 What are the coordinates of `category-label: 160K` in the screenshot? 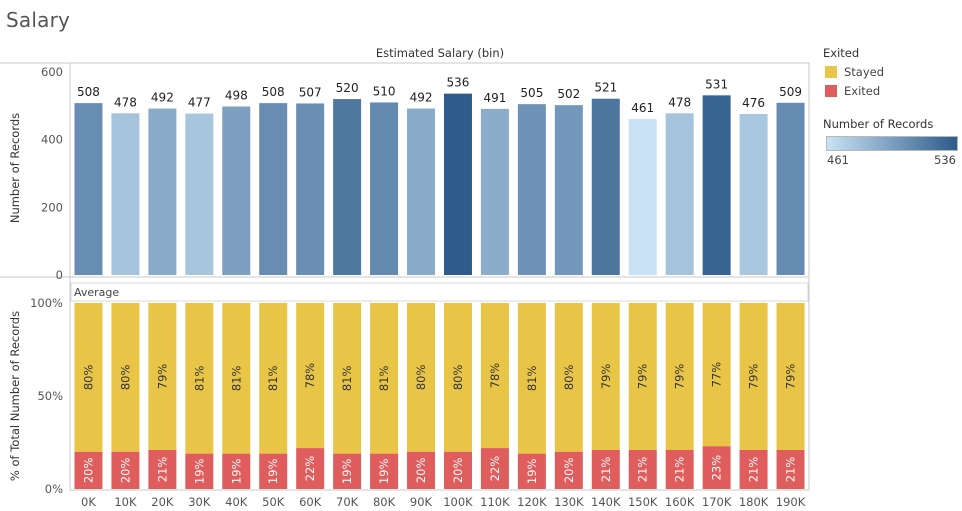 It's located at (680, 502).